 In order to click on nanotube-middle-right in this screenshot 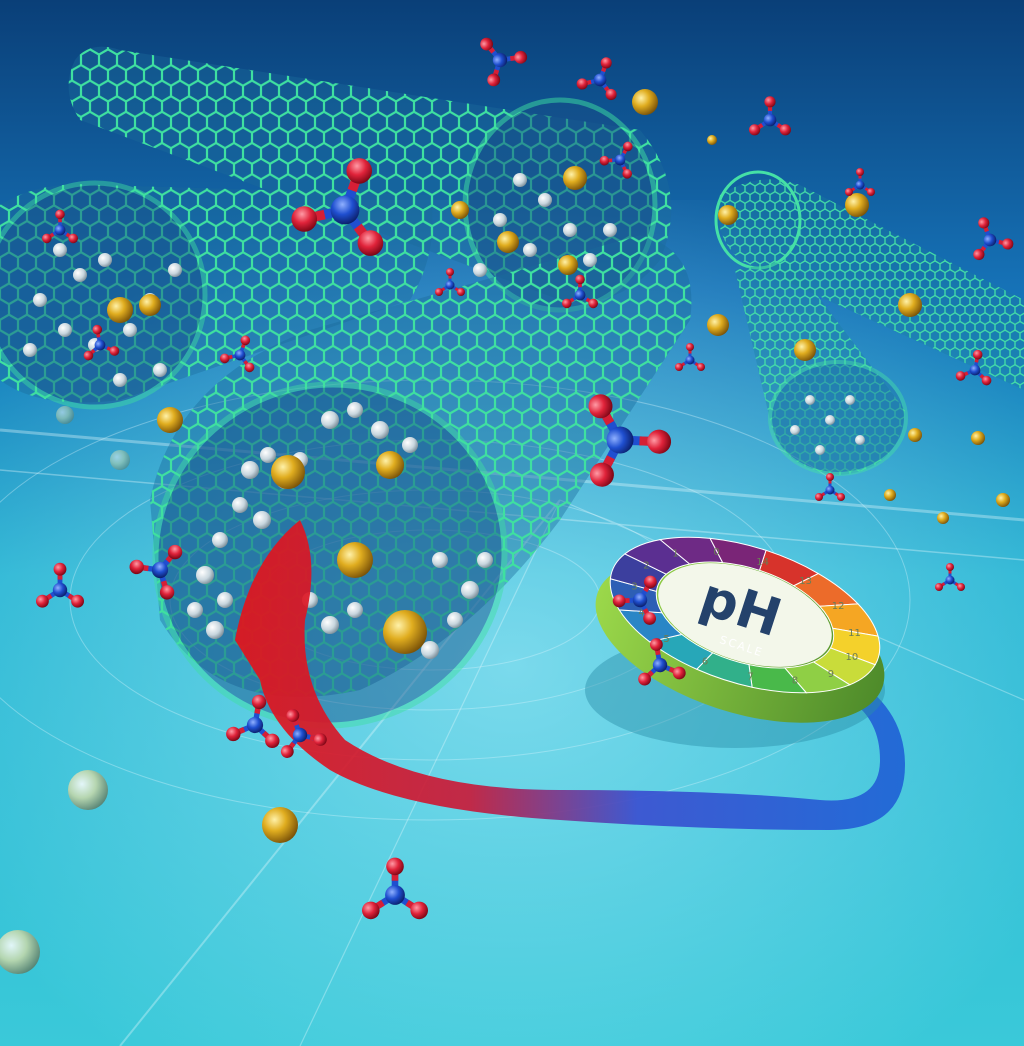, I will do `click(821, 368)`.